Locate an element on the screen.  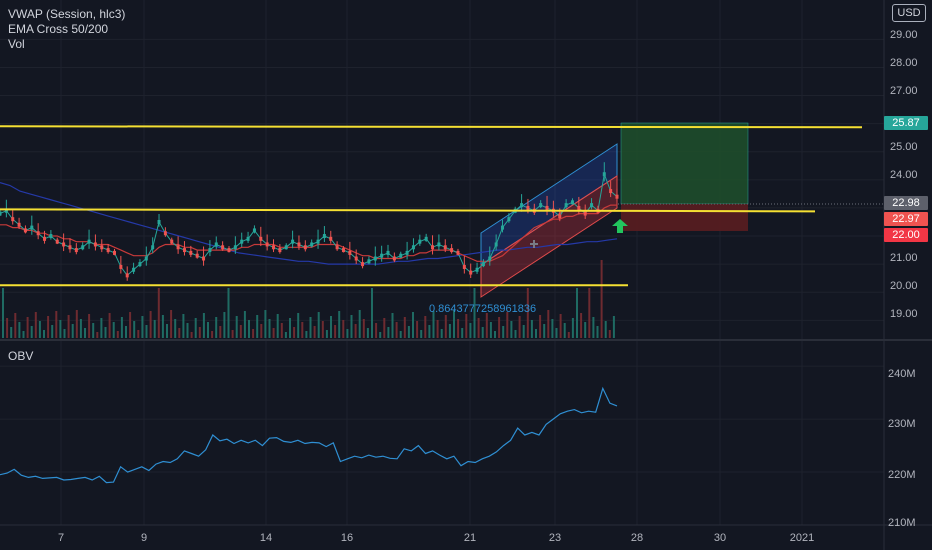
currency-button: USD is located at coordinates (909, 13).